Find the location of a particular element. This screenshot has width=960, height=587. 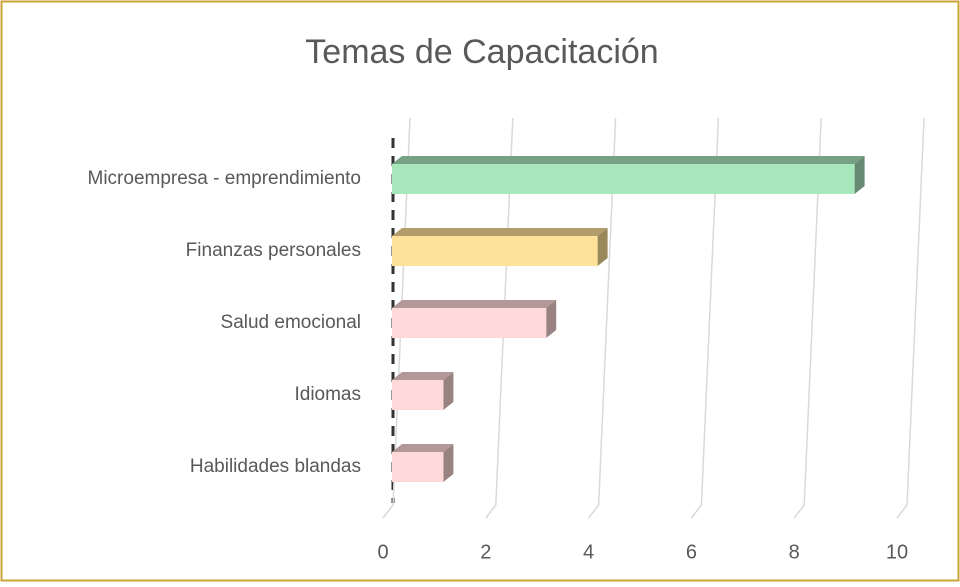

x-tick-label: 4 is located at coordinates (588, 552).